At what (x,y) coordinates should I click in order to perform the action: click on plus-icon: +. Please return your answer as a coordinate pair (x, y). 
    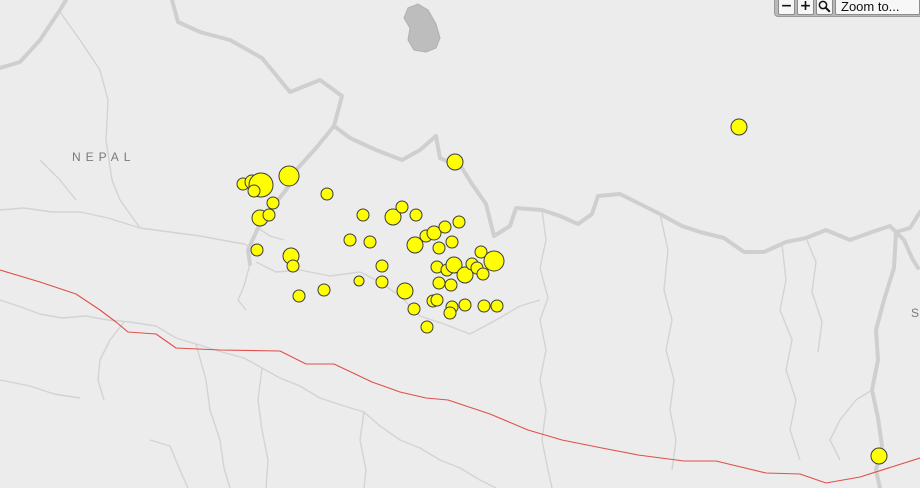
    Looking at the image, I should click on (805, 7).